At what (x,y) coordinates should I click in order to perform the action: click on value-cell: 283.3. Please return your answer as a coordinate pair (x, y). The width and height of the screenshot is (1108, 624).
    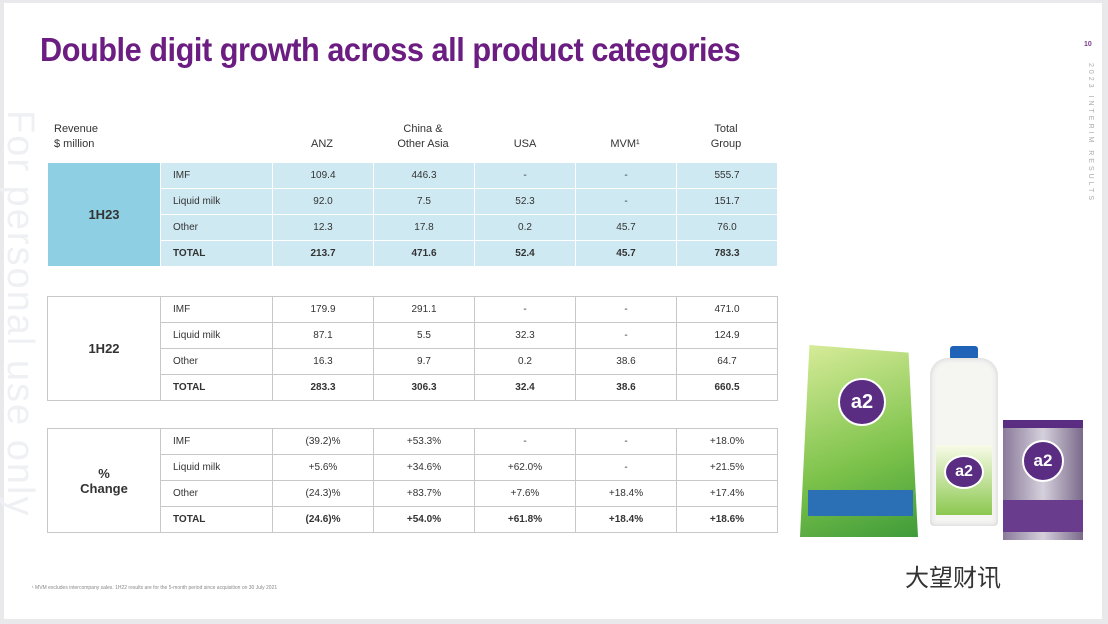
    Looking at the image, I should click on (323, 387).